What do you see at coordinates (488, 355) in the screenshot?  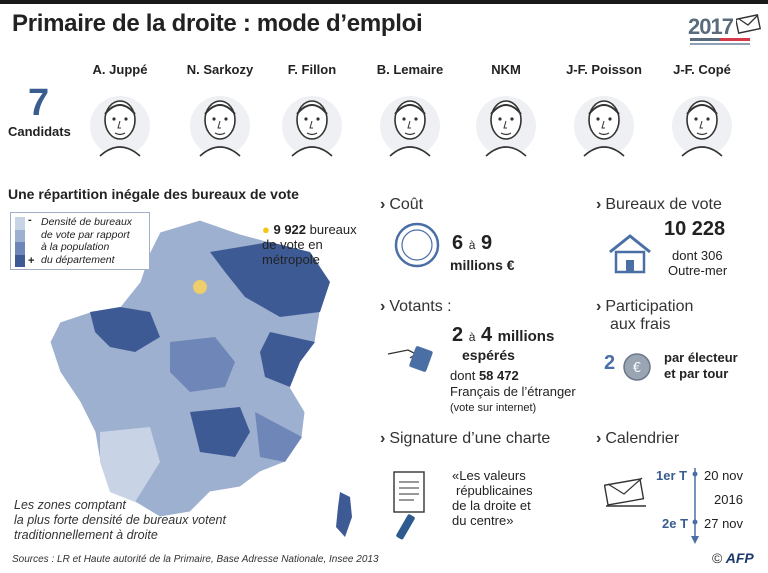 I see `voters-expected: espérés` at bounding box center [488, 355].